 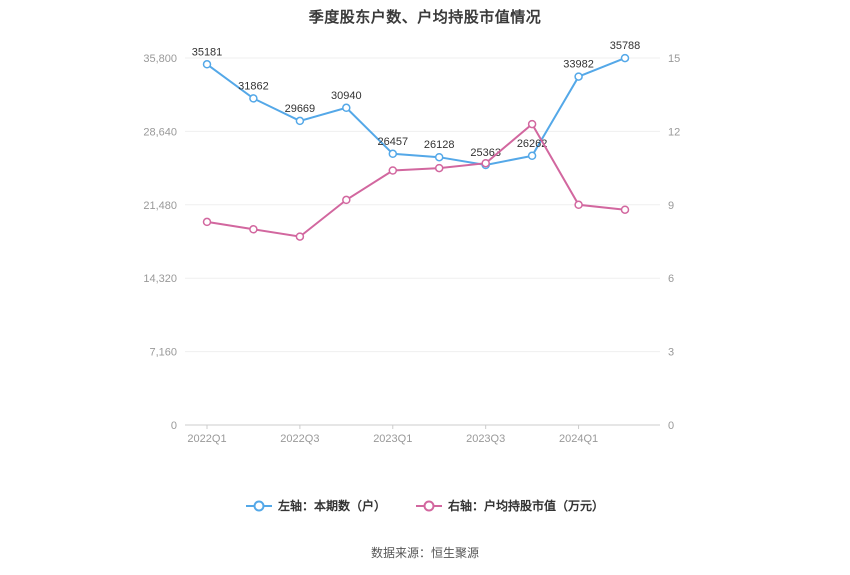 What do you see at coordinates (674, 59) in the screenshot?
I see `svg-text: 15` at bounding box center [674, 59].